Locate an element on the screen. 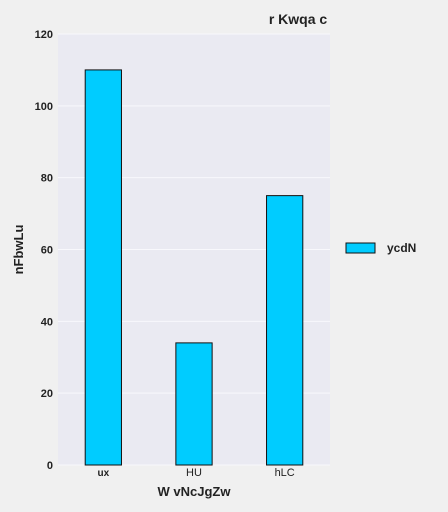 The width and height of the screenshot is (448, 512). y-axis-ticks: 0 20 40 60 80 100 120 is located at coordinates (44, 250).